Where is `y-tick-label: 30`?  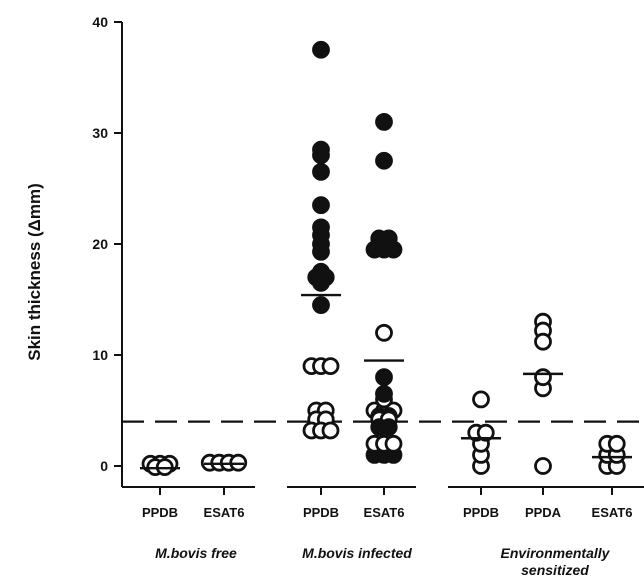 y-tick-label: 30 is located at coordinates (100, 133).